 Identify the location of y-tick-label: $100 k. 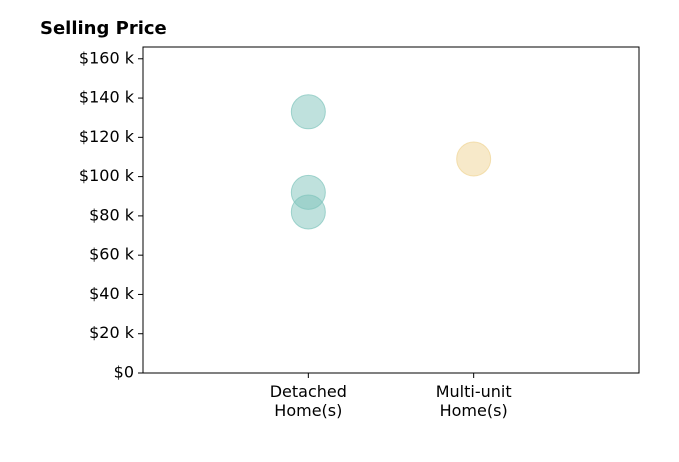
(107, 175).